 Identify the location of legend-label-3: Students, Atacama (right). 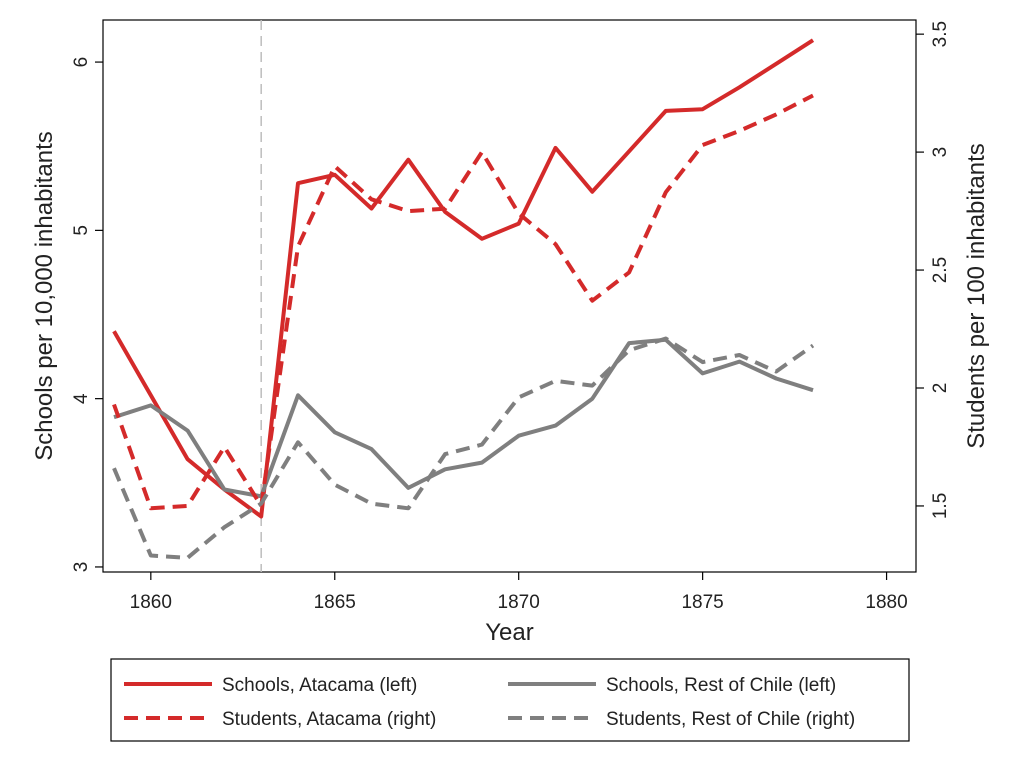
(329, 719).